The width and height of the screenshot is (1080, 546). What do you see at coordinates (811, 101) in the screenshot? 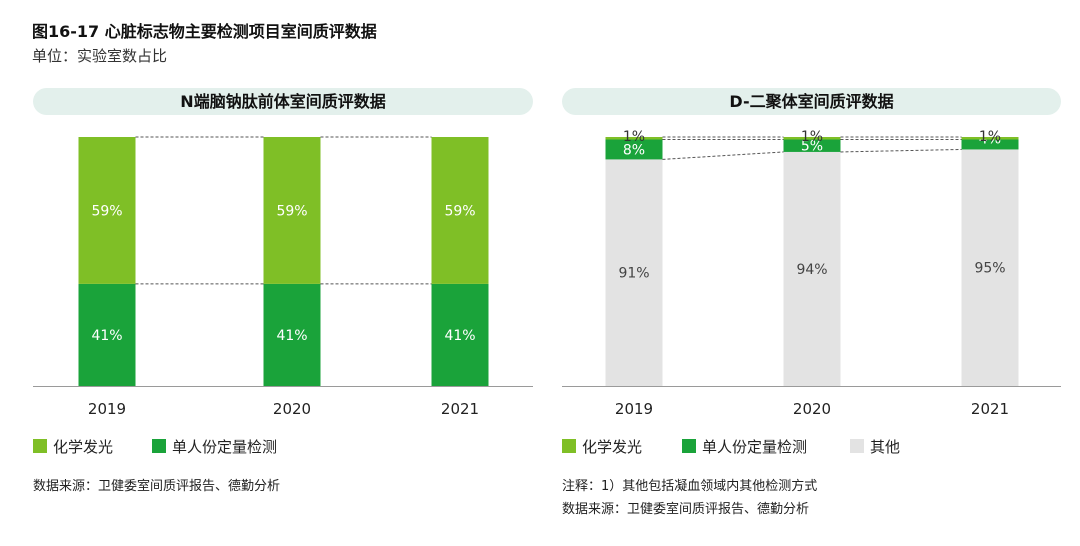
I see `right-panel-title: D-二聚体室间质评数据` at bounding box center [811, 101].